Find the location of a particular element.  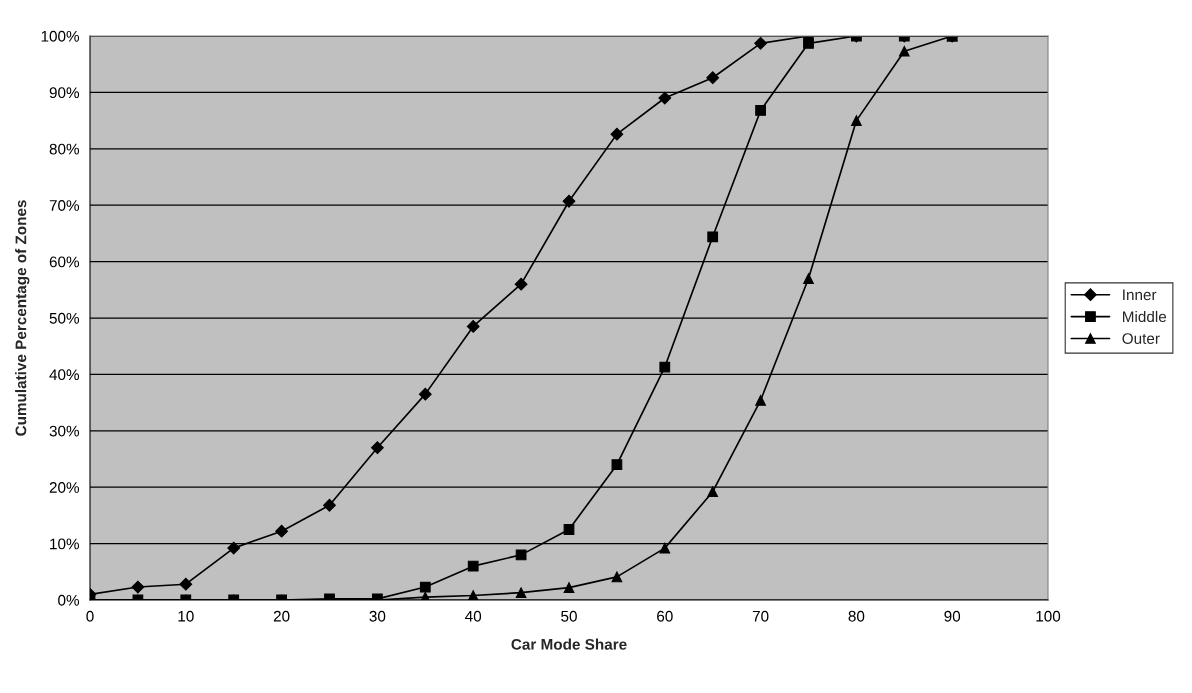

x-tick-label: 0 is located at coordinates (90, 616).